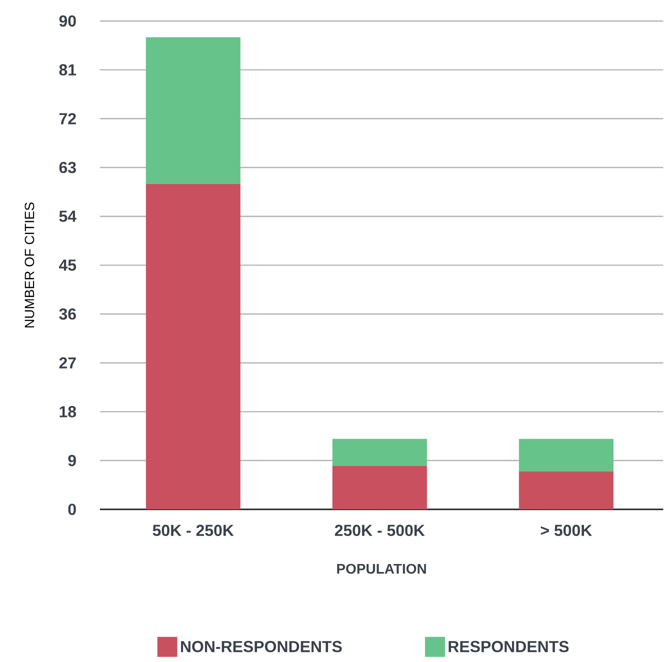 Image resolution: width=664 pixels, height=662 pixels. What do you see at coordinates (67, 265) in the screenshot?
I see `y-tick-label: 45` at bounding box center [67, 265].